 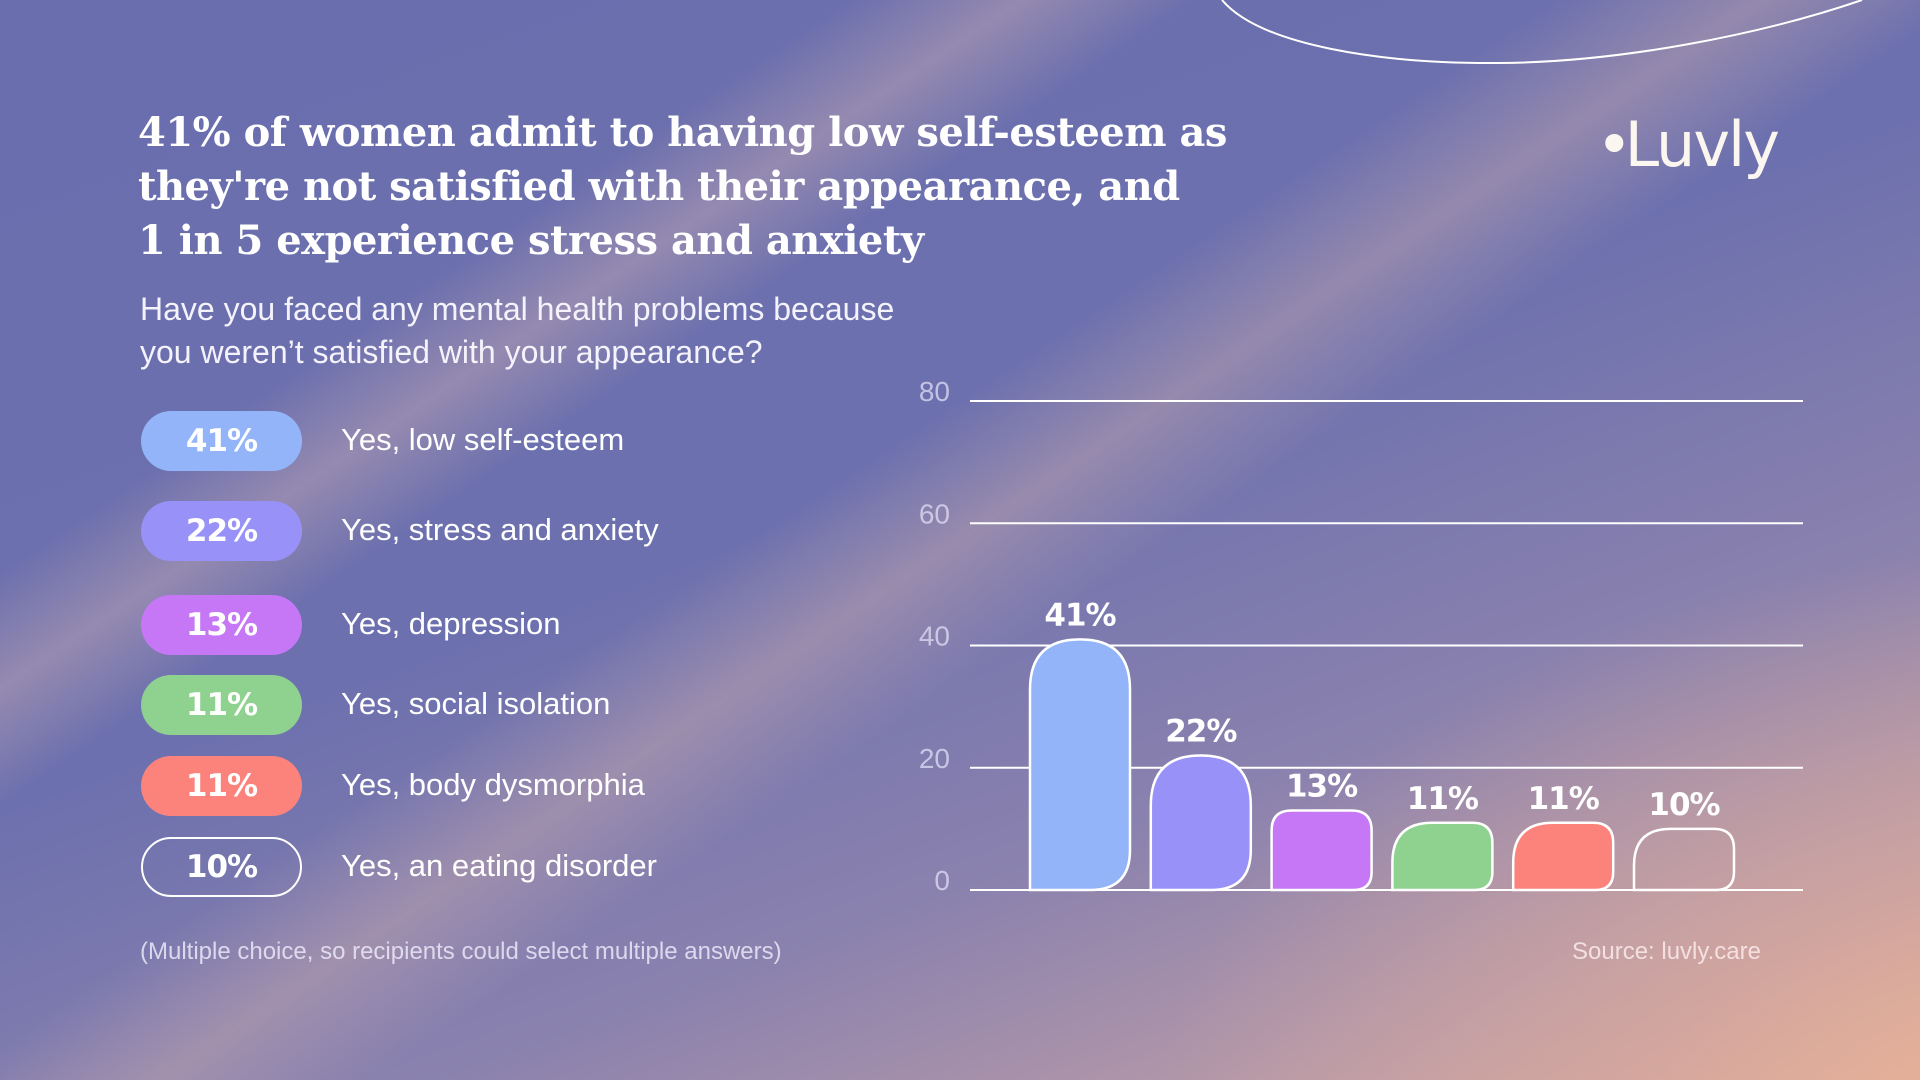 I want to click on y-tick-label: 80, so click(x=934, y=391).